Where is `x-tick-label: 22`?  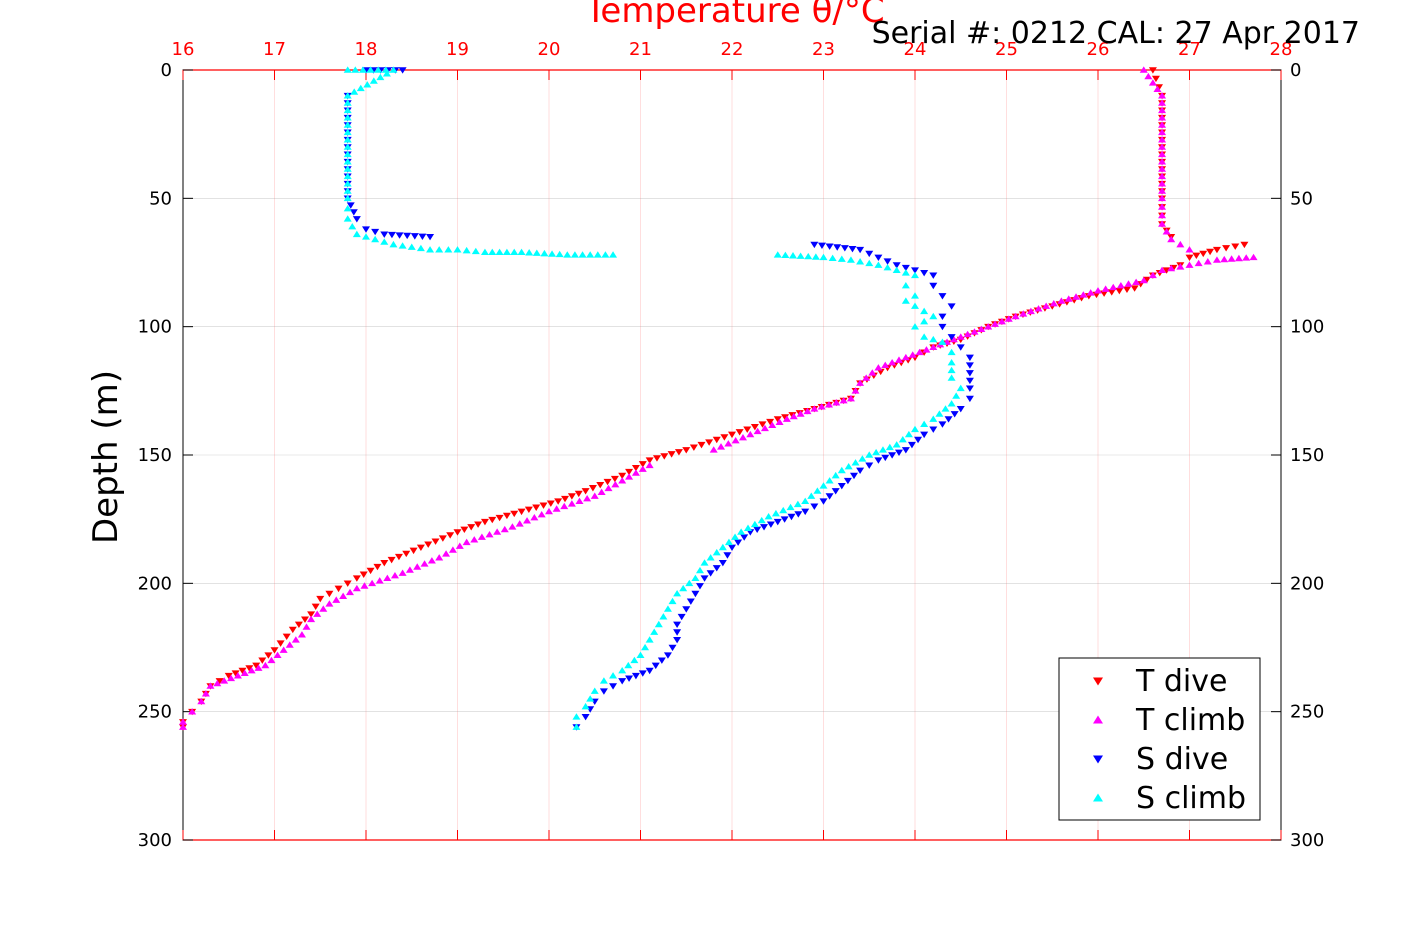 x-tick-label: 22 is located at coordinates (732, 49).